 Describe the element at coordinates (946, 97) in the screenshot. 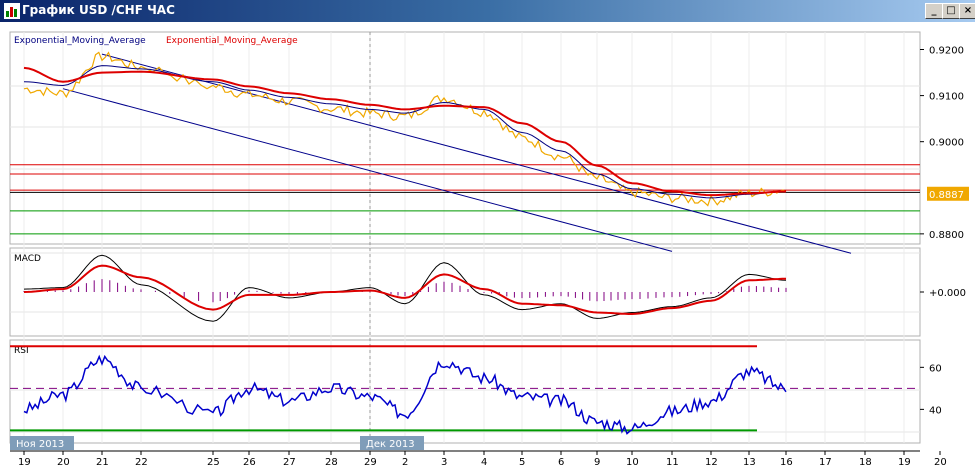

I see `price-tick-label: 0.9100` at that location.